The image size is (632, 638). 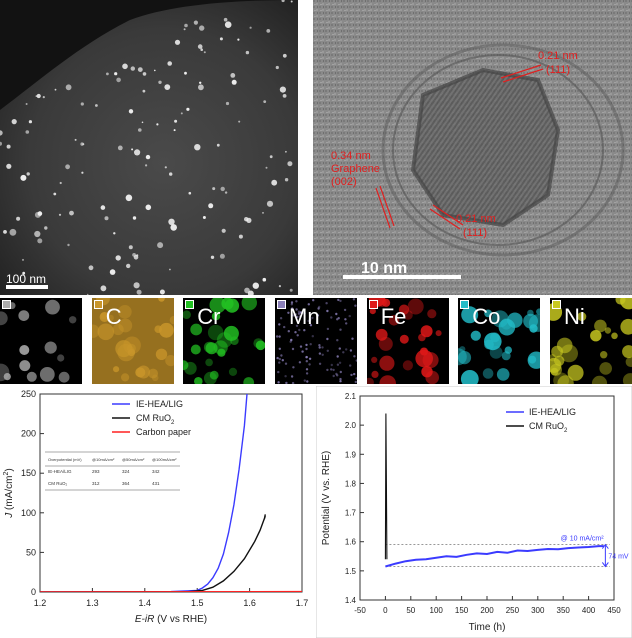 I want to click on stem-scale-bar-label: 100 nm, so click(x=26, y=279).